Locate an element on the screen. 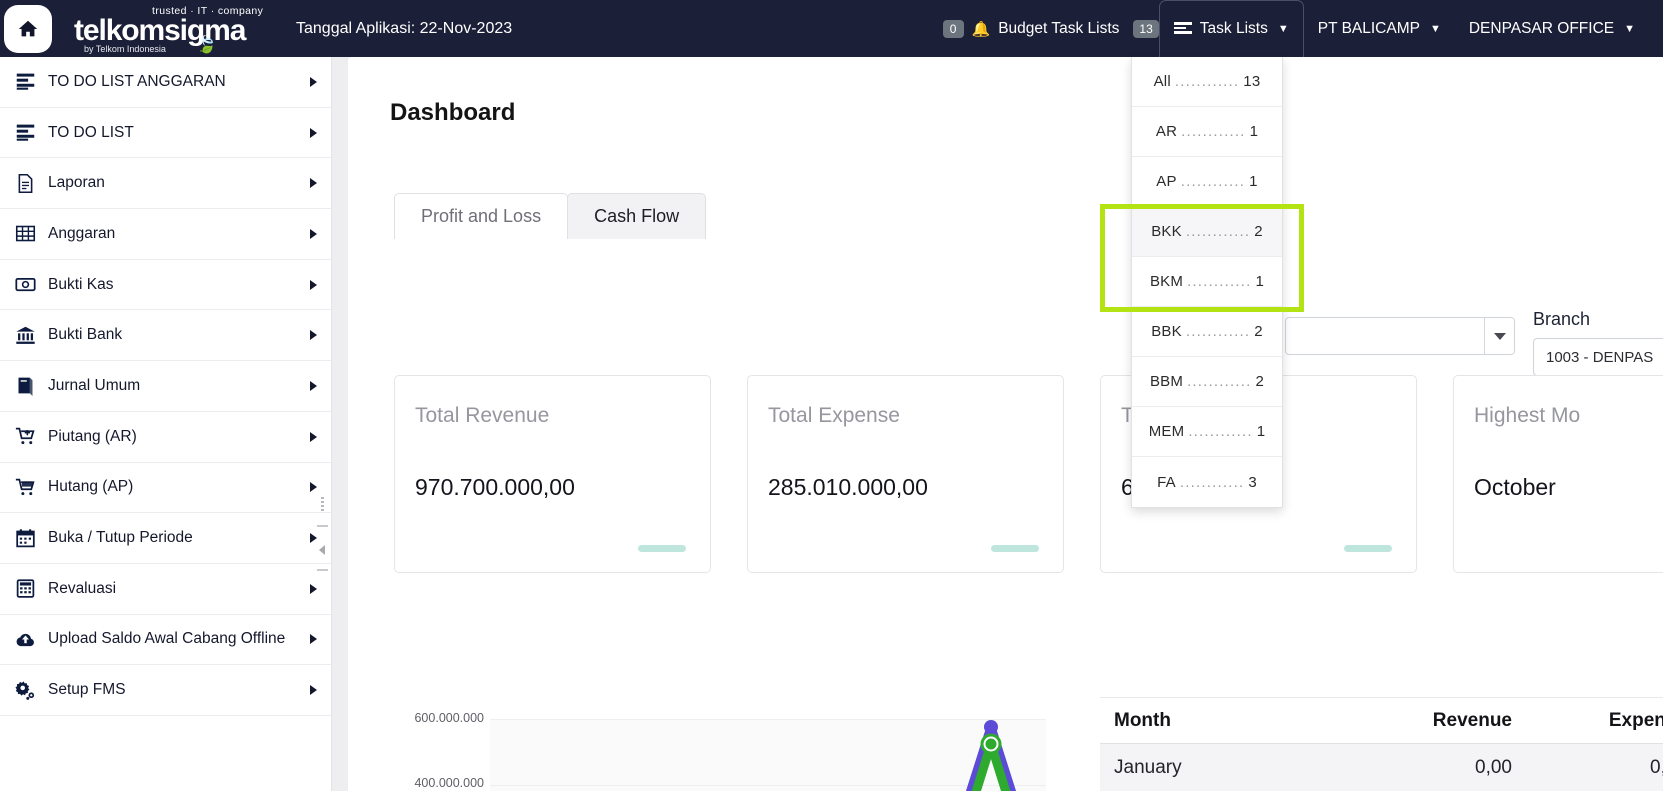 The width and height of the screenshot is (1663, 791). task-dropdown-item-bkk: BKK............ 2 is located at coordinates (1207, 232).